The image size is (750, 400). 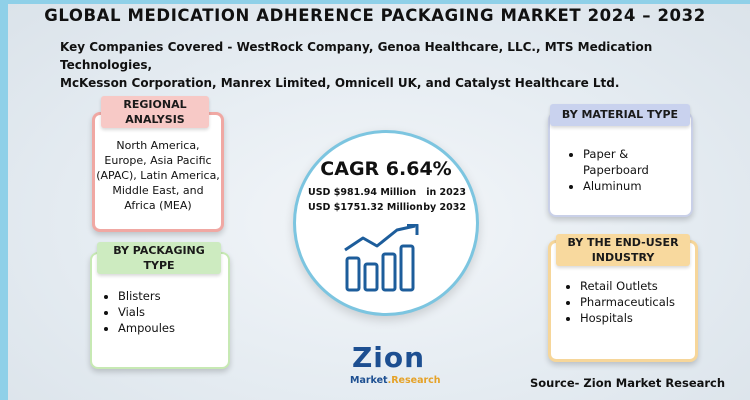 I want to click on zion-logo-text: Zion, so click(x=389, y=357).